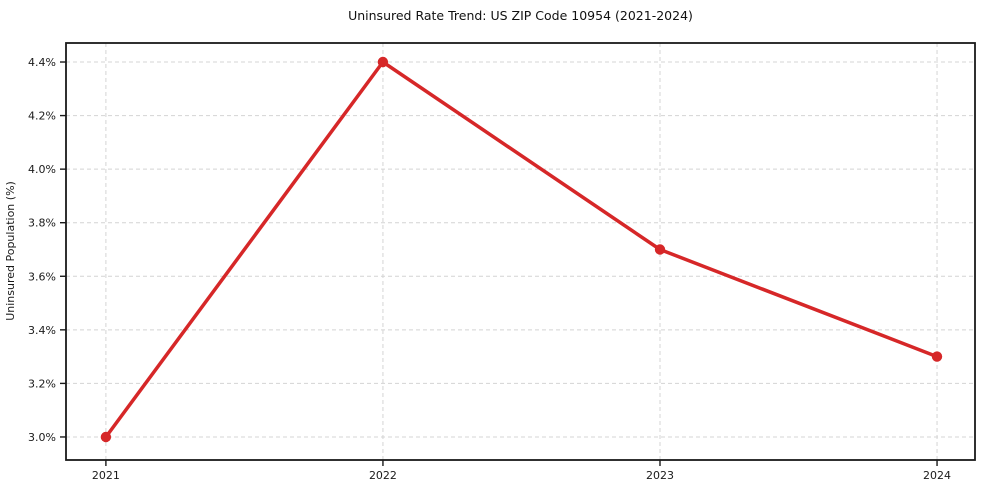  Describe the element at coordinates (42, 116) in the screenshot. I see `y-tick-label: 4.2%` at that location.